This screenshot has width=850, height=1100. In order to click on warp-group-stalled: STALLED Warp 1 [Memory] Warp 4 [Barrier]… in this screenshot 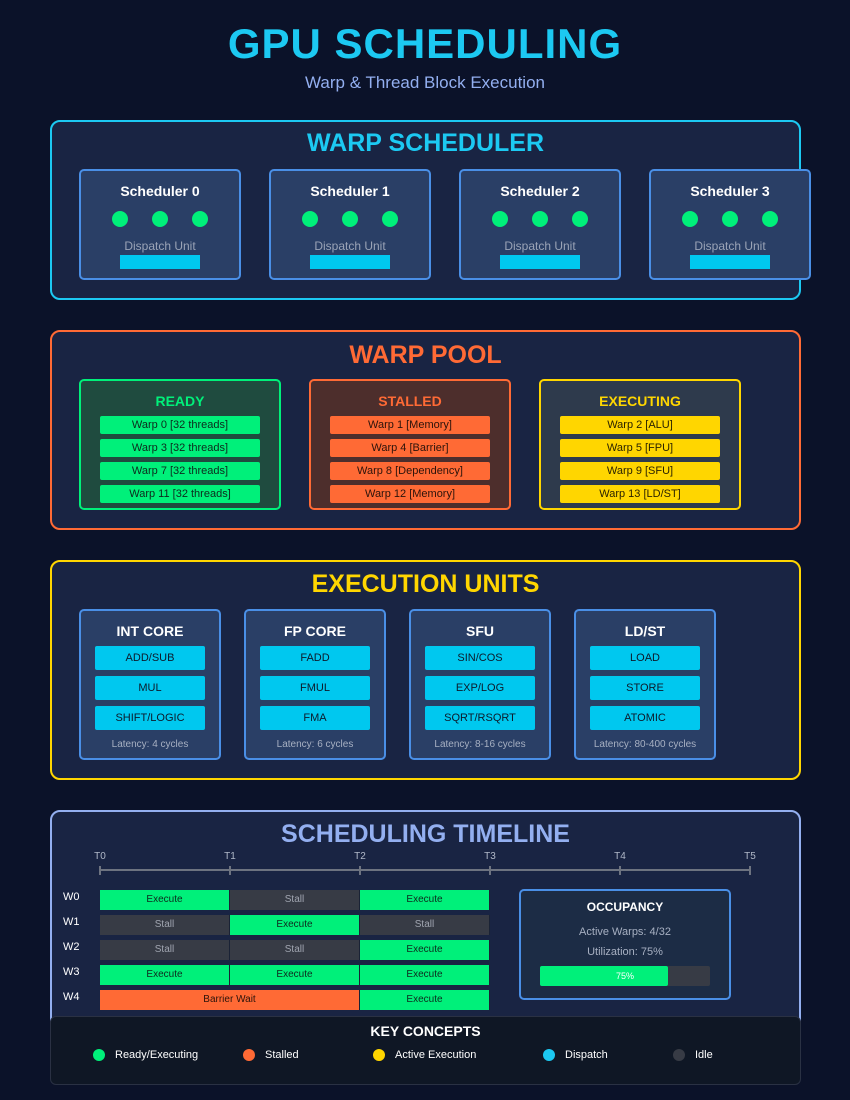, I will do `click(410, 444)`.